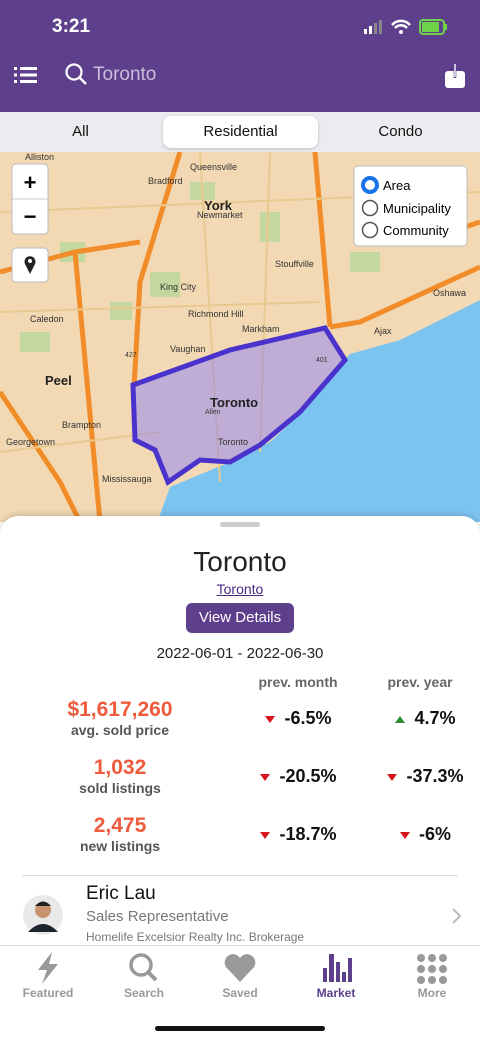 The image size is (480, 1040). Describe the element at coordinates (157, 916) in the screenshot. I see `agent-role: Sales Representative` at that location.